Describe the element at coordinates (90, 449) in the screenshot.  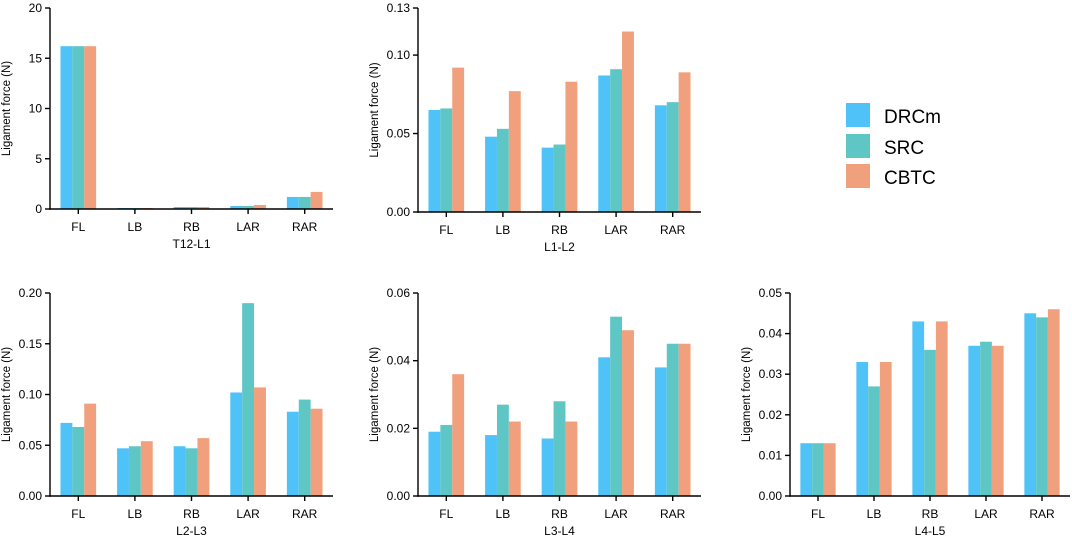
I see `bar-l2-l3-fl-cbtc` at that location.